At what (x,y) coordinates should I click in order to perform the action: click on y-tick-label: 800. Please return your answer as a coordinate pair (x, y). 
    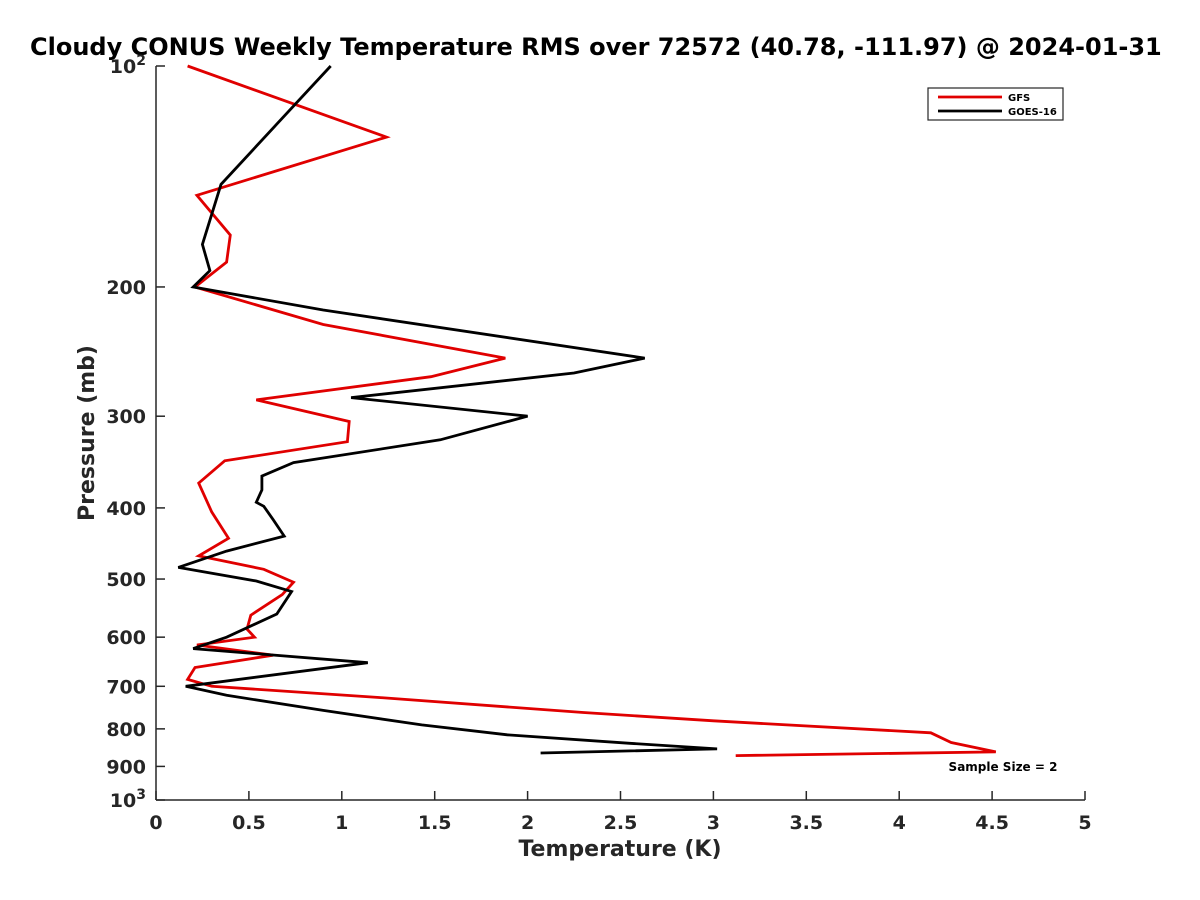
    Looking at the image, I should click on (126, 730).